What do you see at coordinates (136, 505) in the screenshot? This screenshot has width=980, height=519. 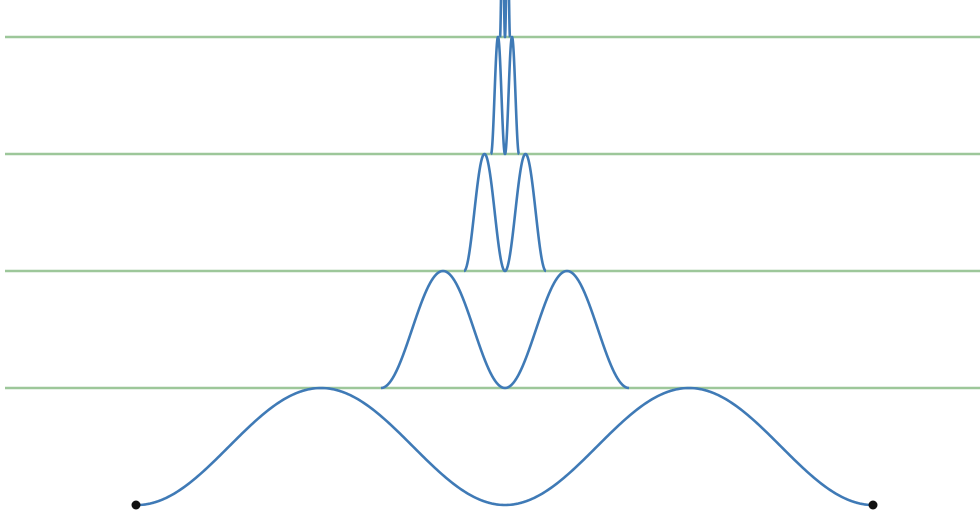 I see `left-endpoint-dot` at bounding box center [136, 505].